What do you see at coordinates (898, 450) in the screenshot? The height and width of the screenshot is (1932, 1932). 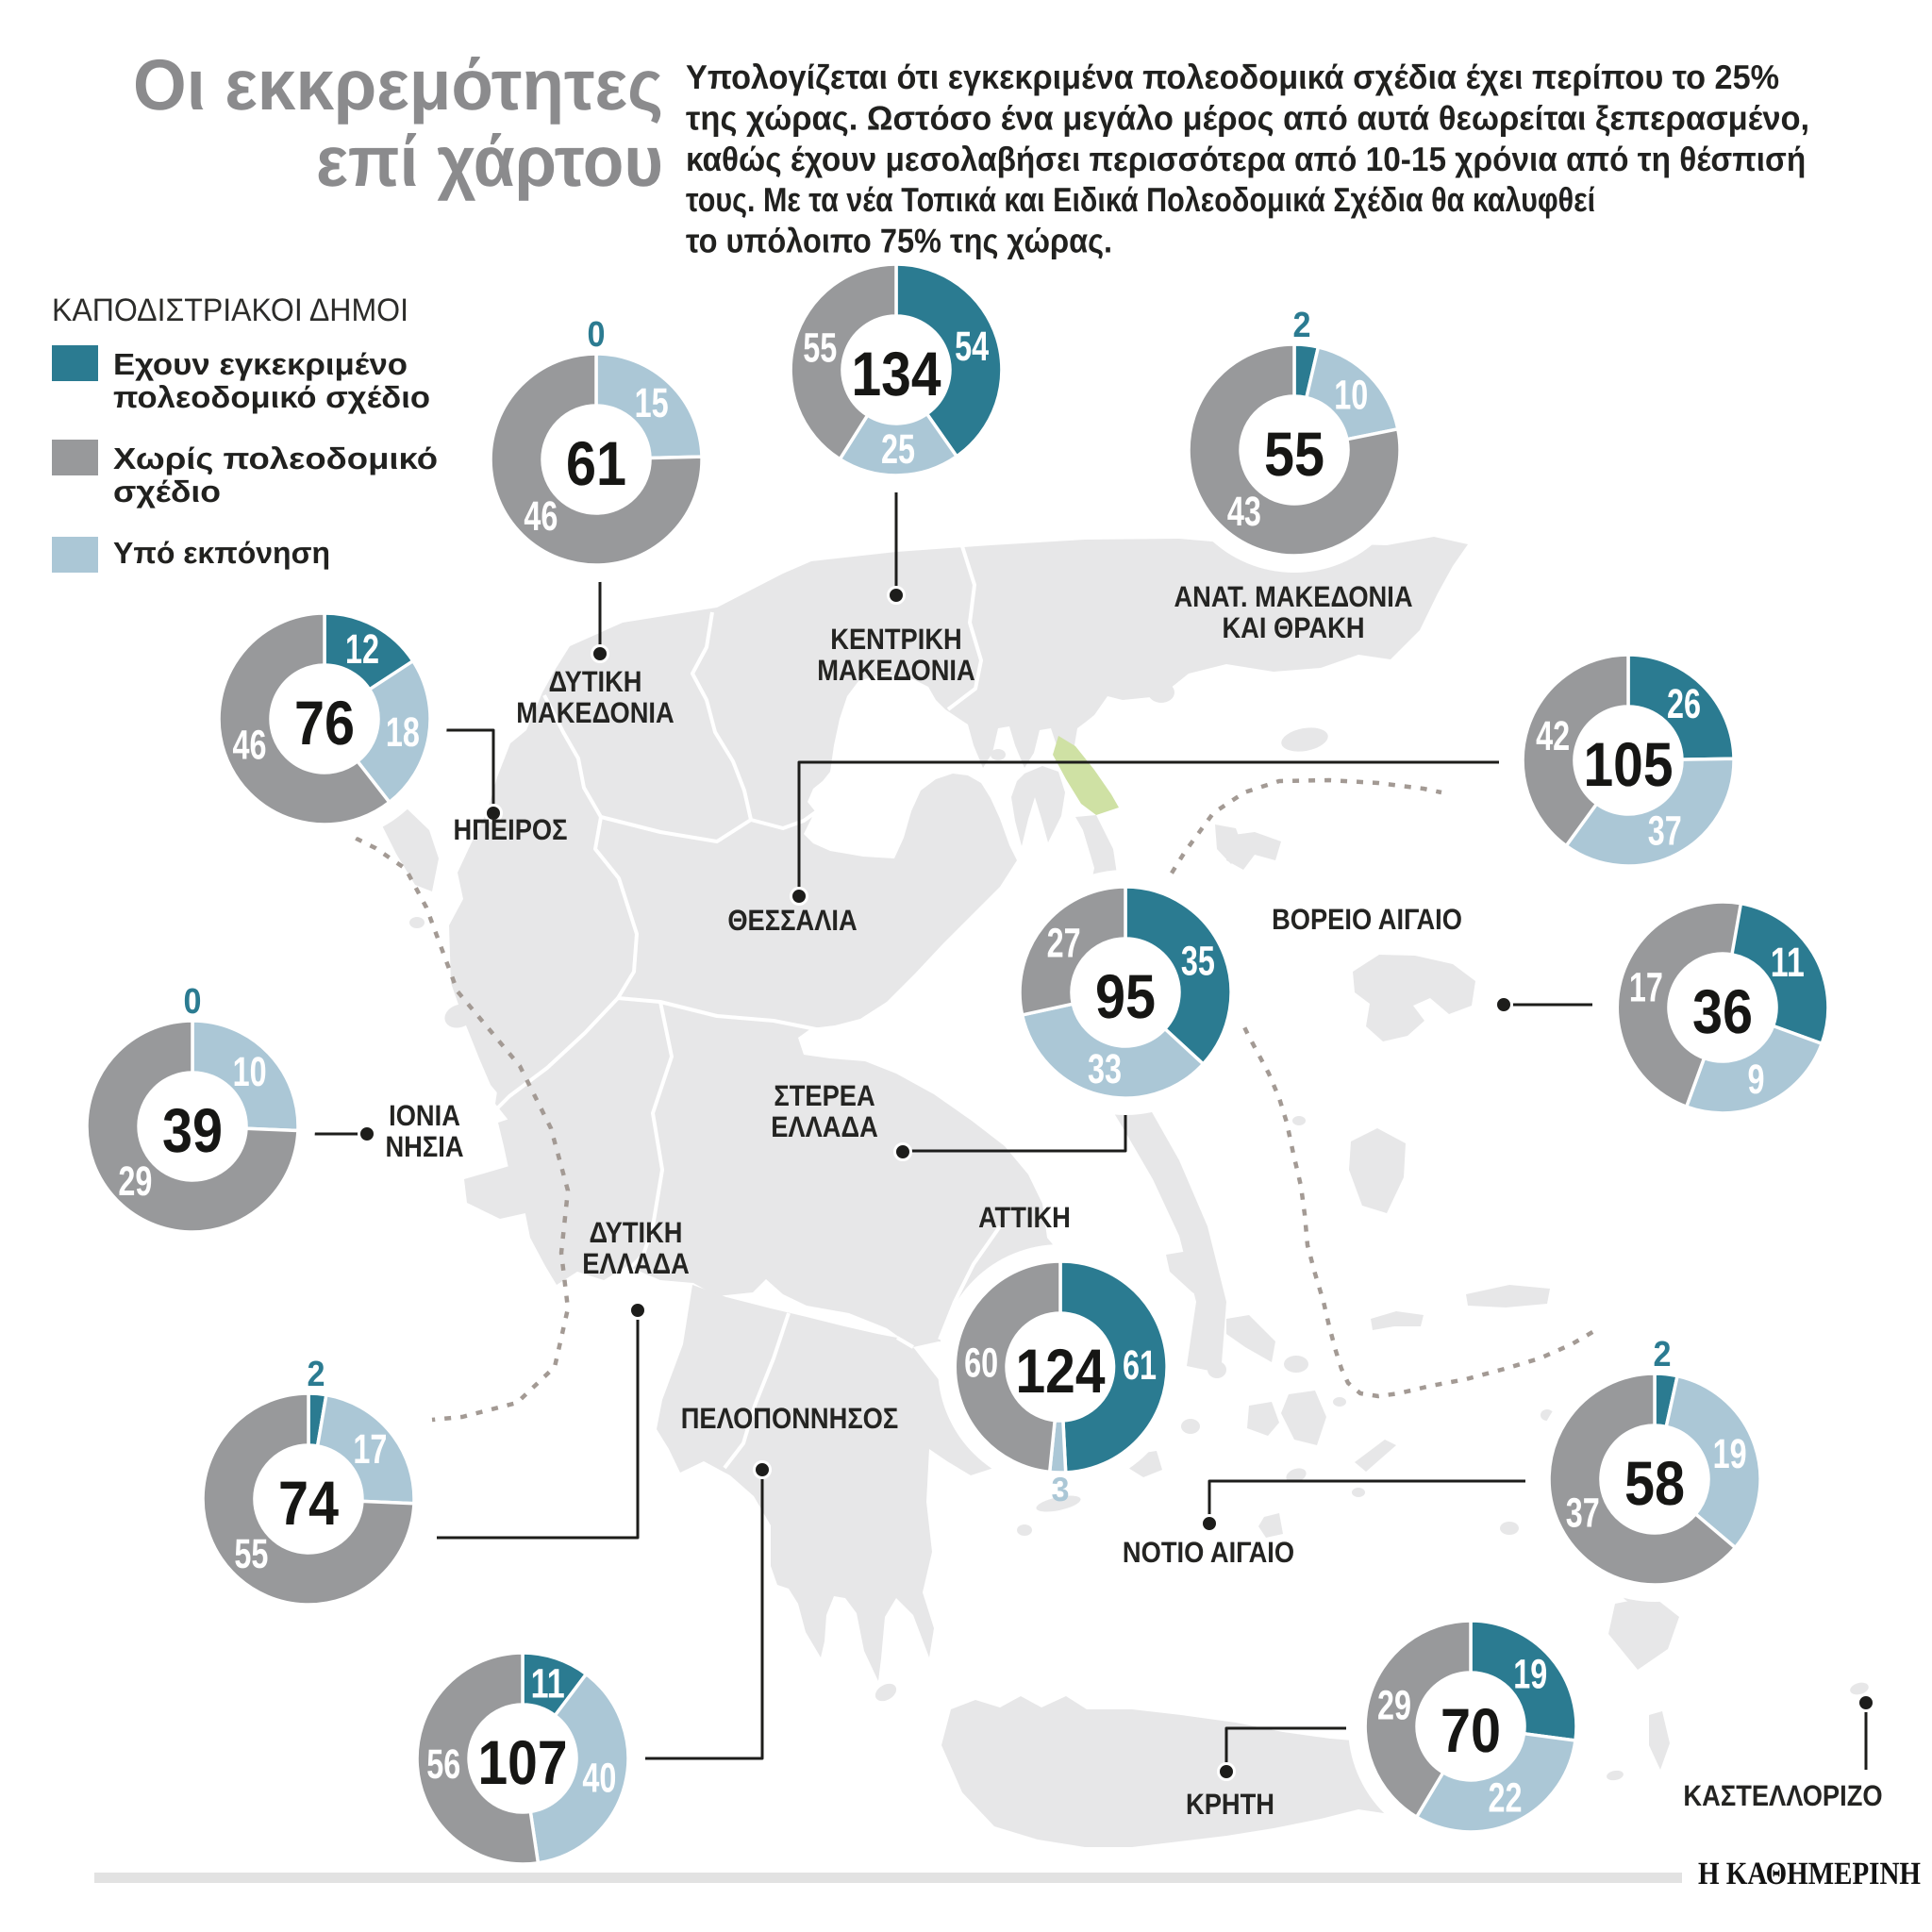 I see `svg-text: 25` at bounding box center [898, 450].